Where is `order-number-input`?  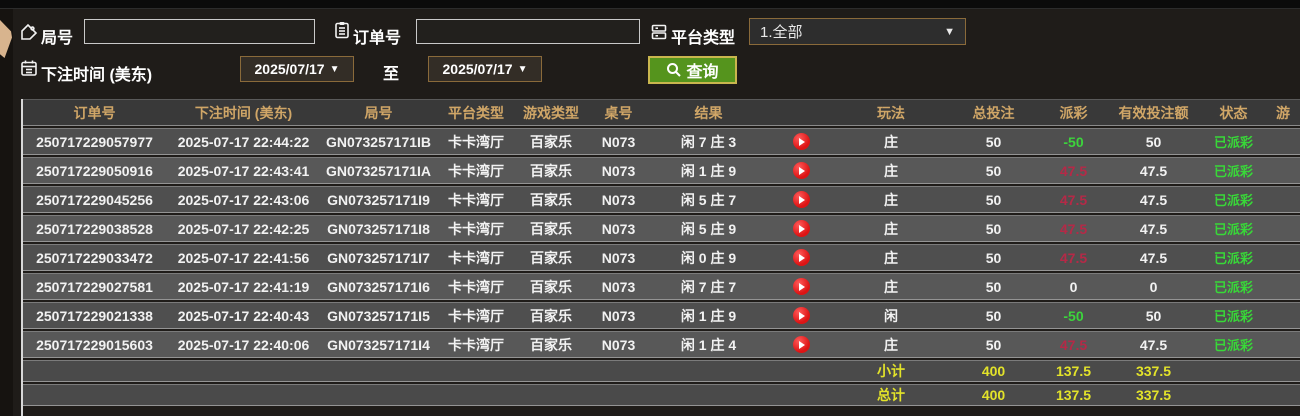 order-number-input is located at coordinates (528, 31).